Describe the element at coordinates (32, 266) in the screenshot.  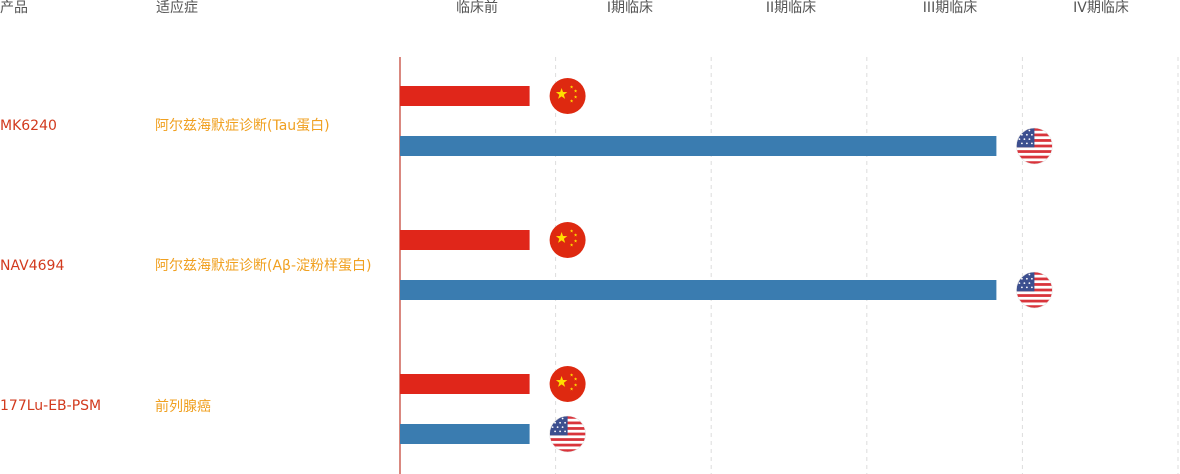
I see `product-nav4694: NAV4694` at that location.